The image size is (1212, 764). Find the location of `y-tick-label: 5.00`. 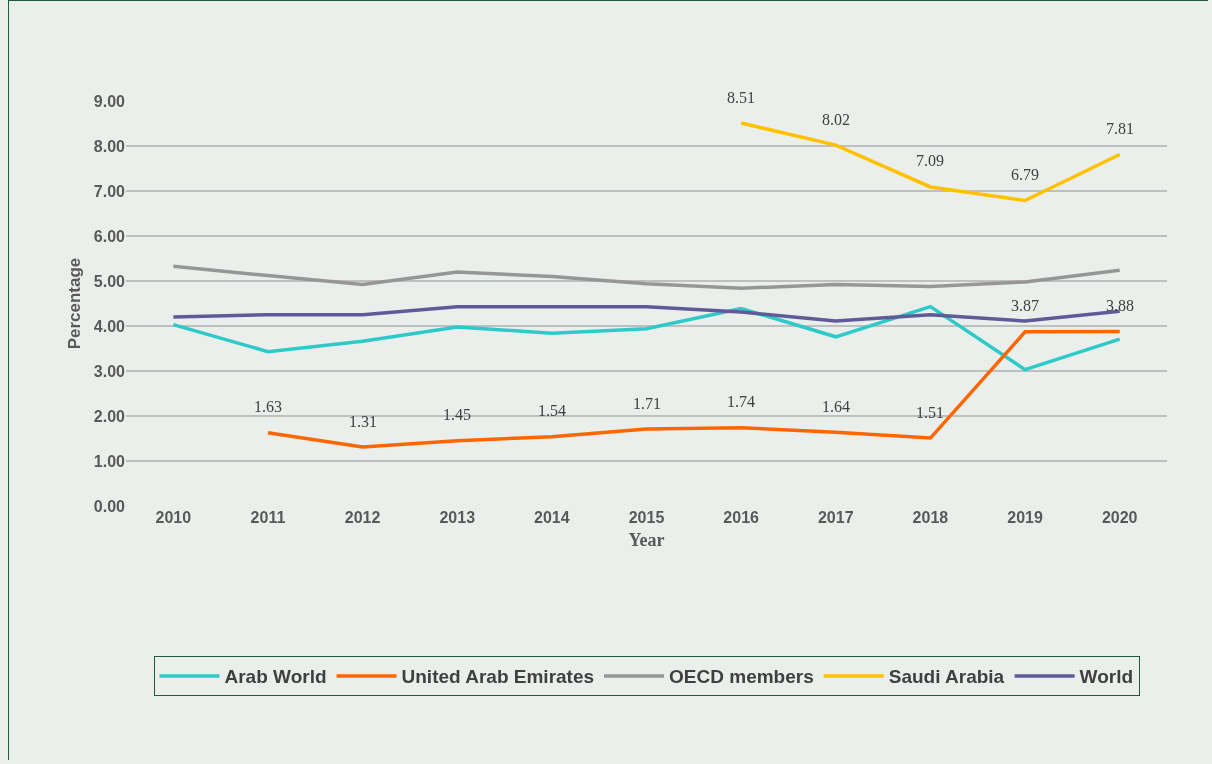

y-tick-label: 5.00 is located at coordinates (109, 281).